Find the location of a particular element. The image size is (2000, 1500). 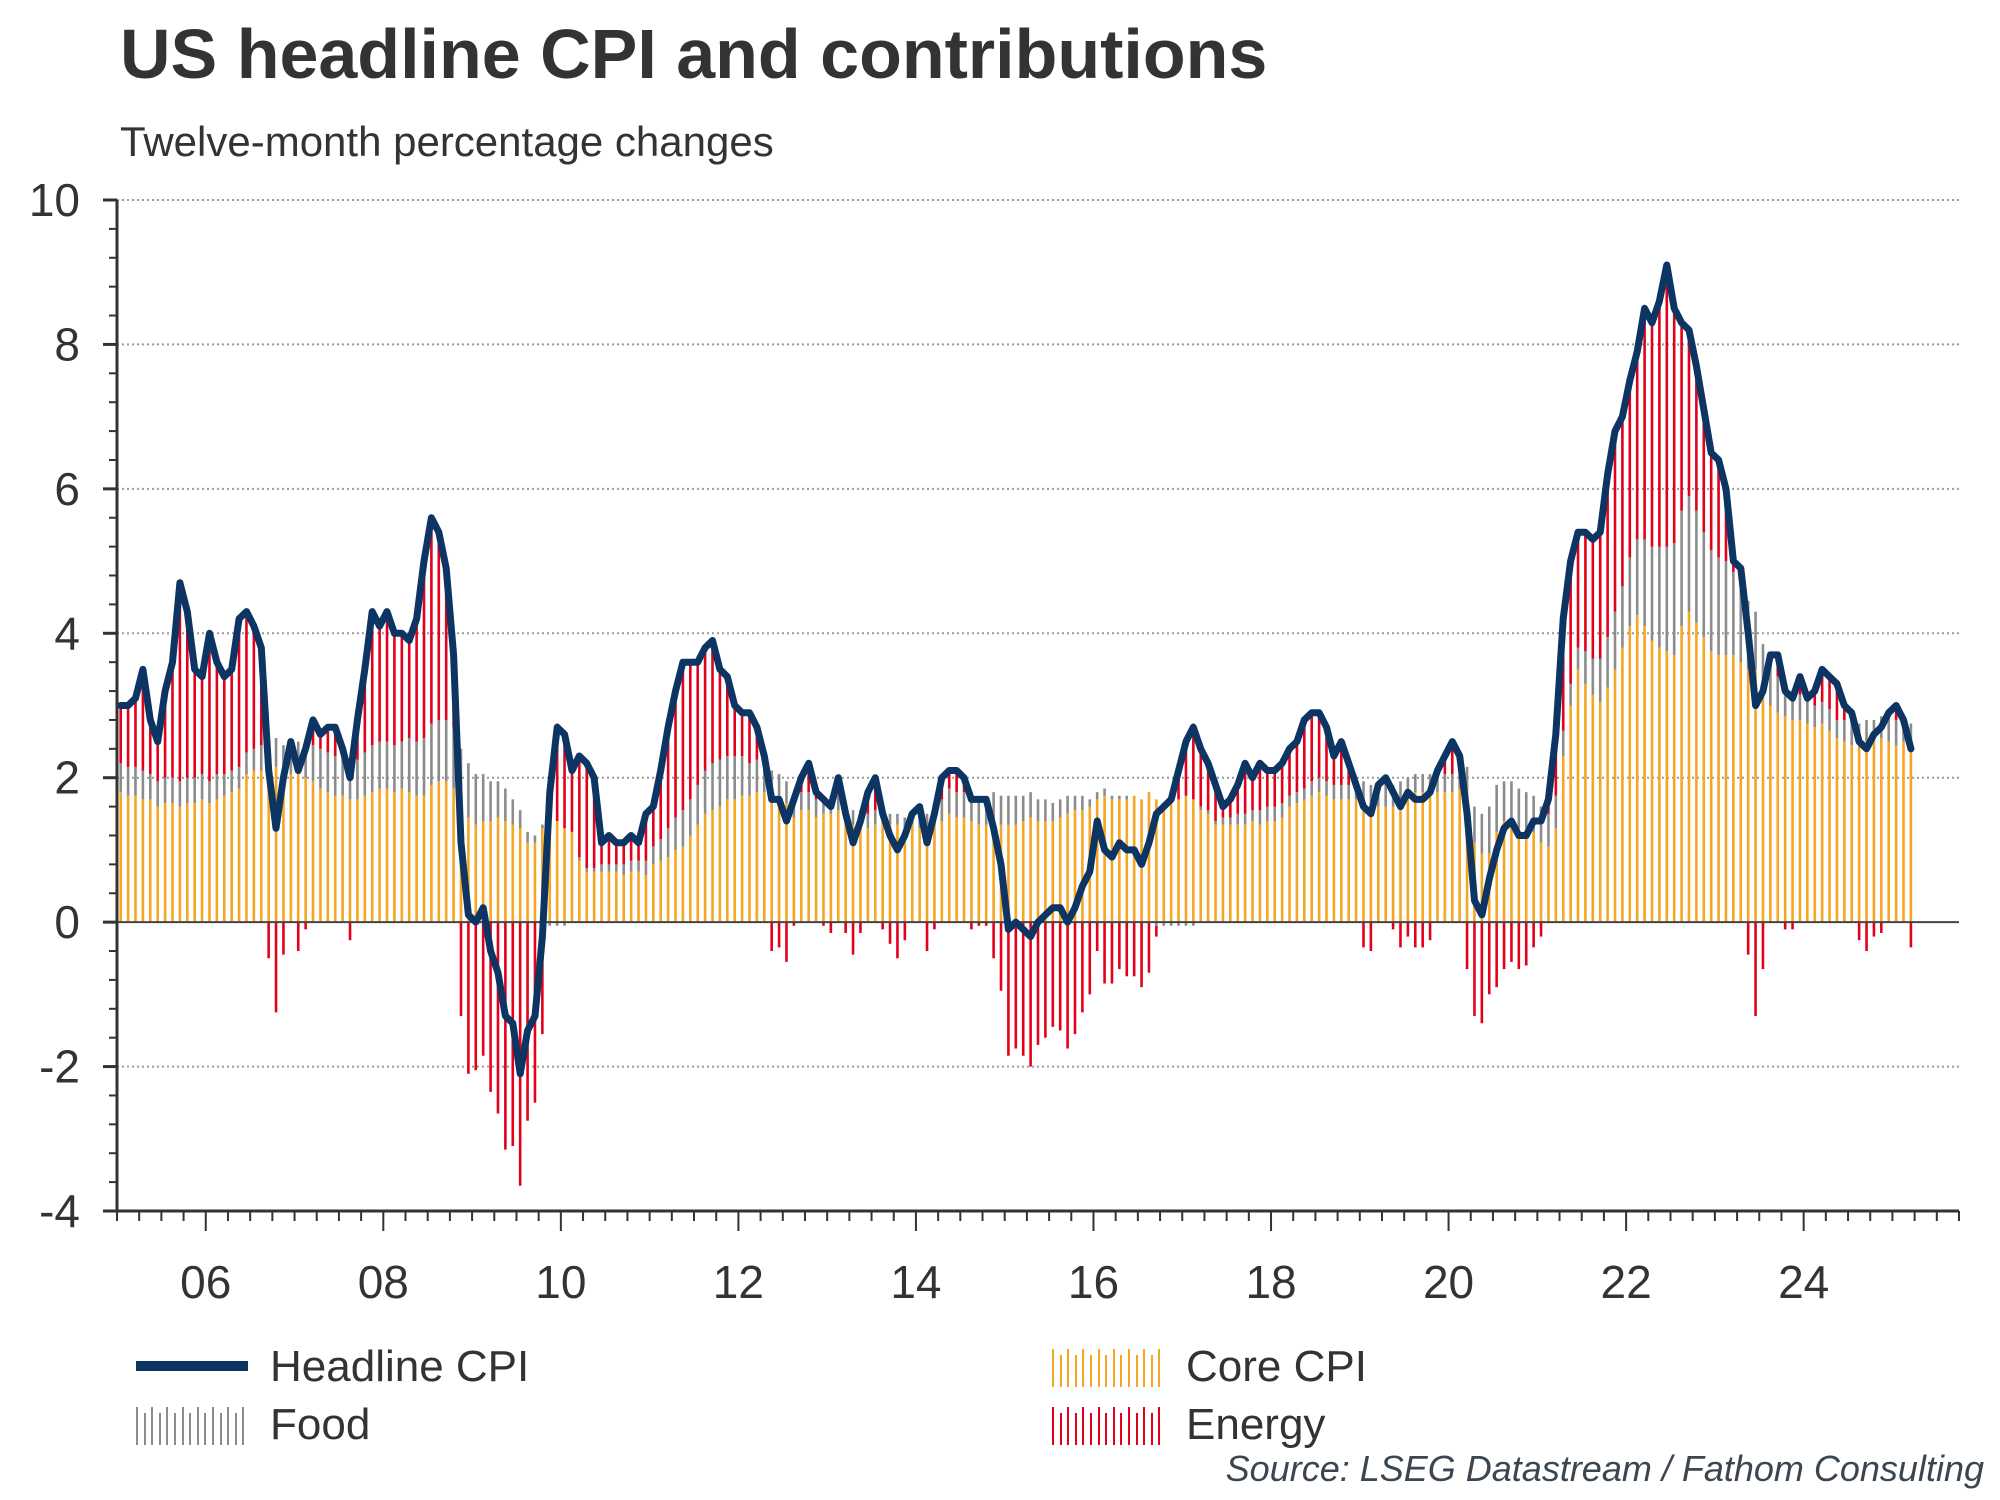

legend-item-core: Core CPI is located at coordinates (1209, 1367).